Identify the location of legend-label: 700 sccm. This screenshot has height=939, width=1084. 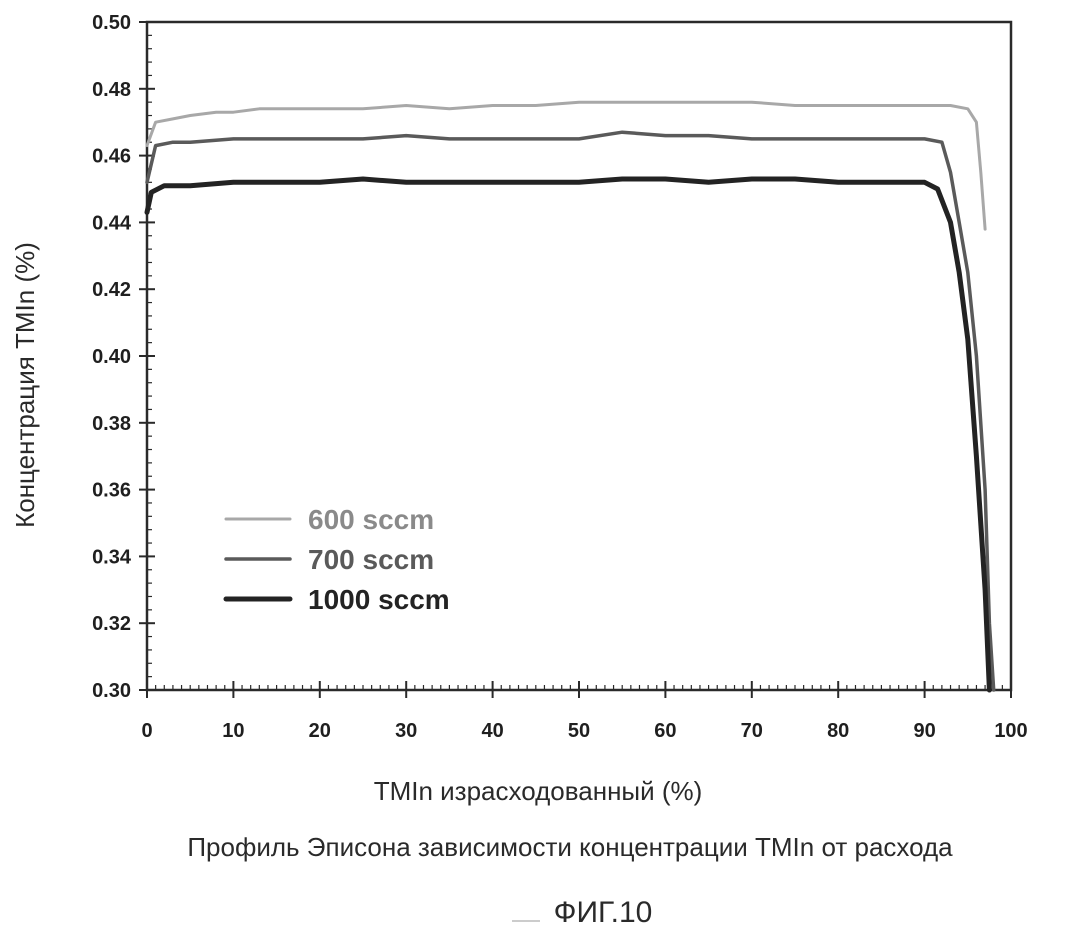
(371, 559).